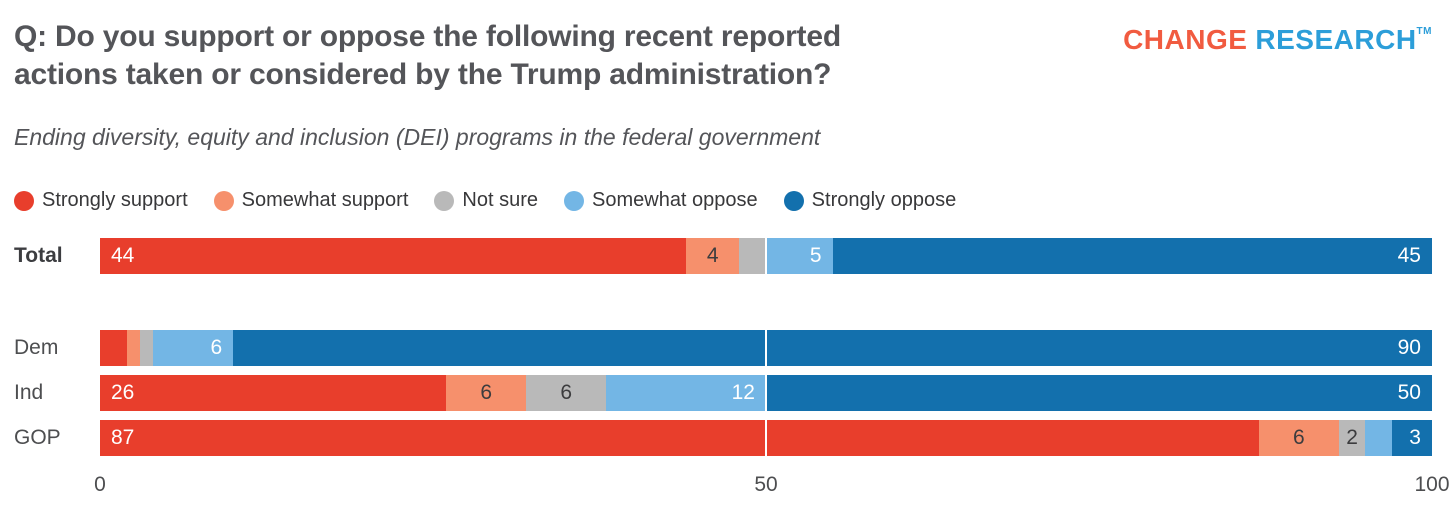 The height and width of the screenshot is (508, 1456). What do you see at coordinates (123, 392) in the screenshot?
I see `bar-value-label: 26` at bounding box center [123, 392].